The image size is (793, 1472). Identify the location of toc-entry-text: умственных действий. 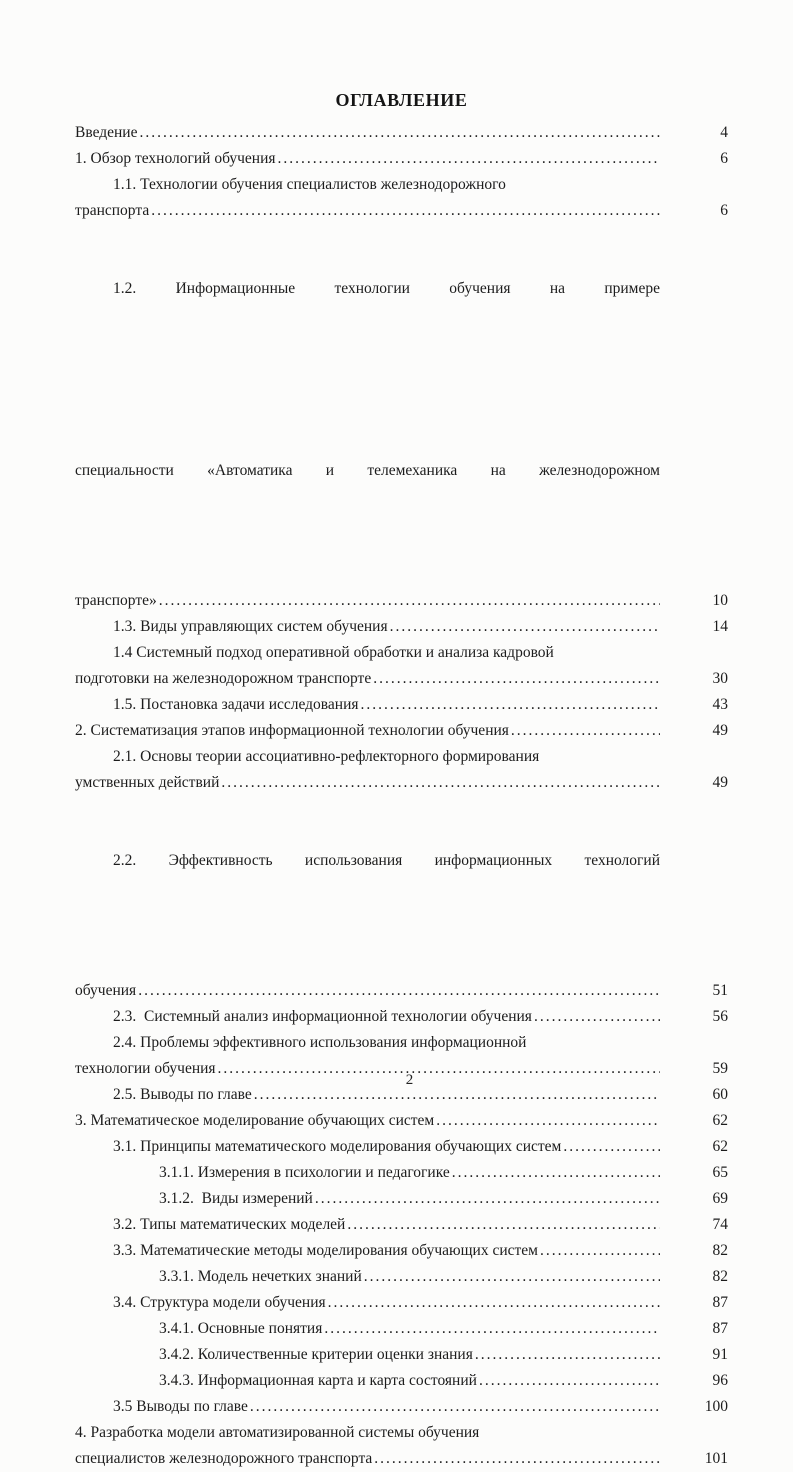
(147, 782).